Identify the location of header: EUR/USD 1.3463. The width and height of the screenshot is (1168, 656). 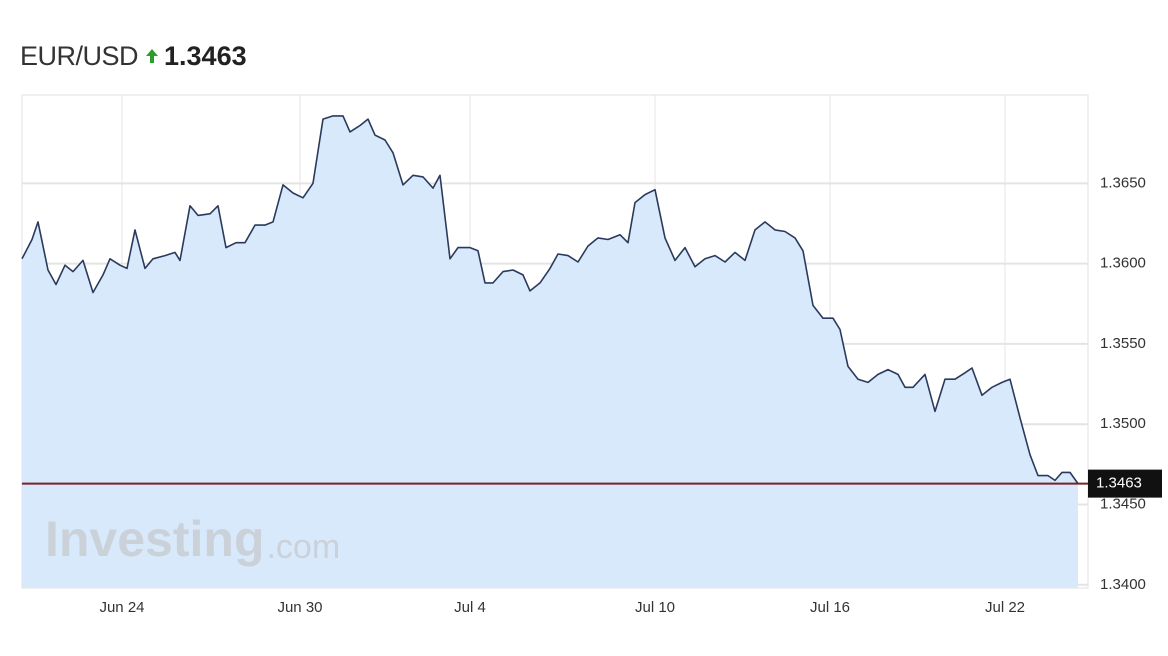
(133, 56).